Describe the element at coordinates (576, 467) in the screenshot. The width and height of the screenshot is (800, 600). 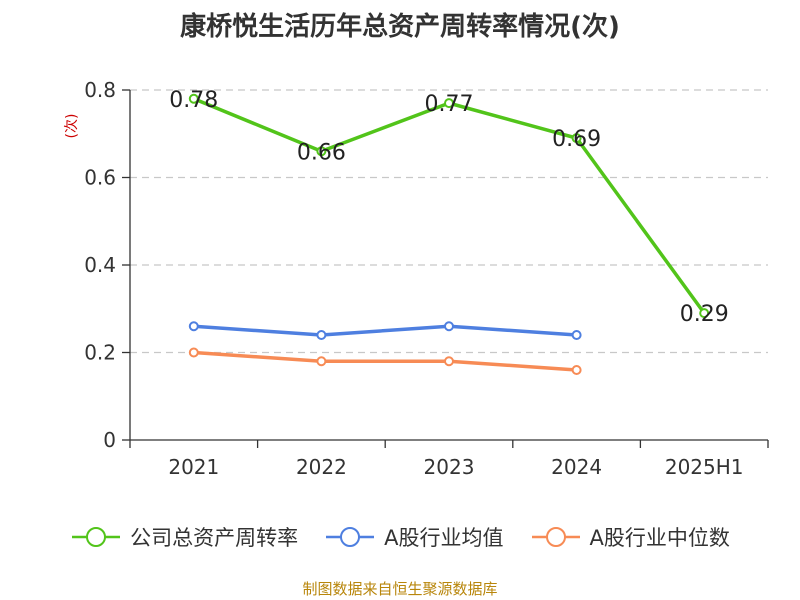
I see `x-tick-label: 2024` at that location.